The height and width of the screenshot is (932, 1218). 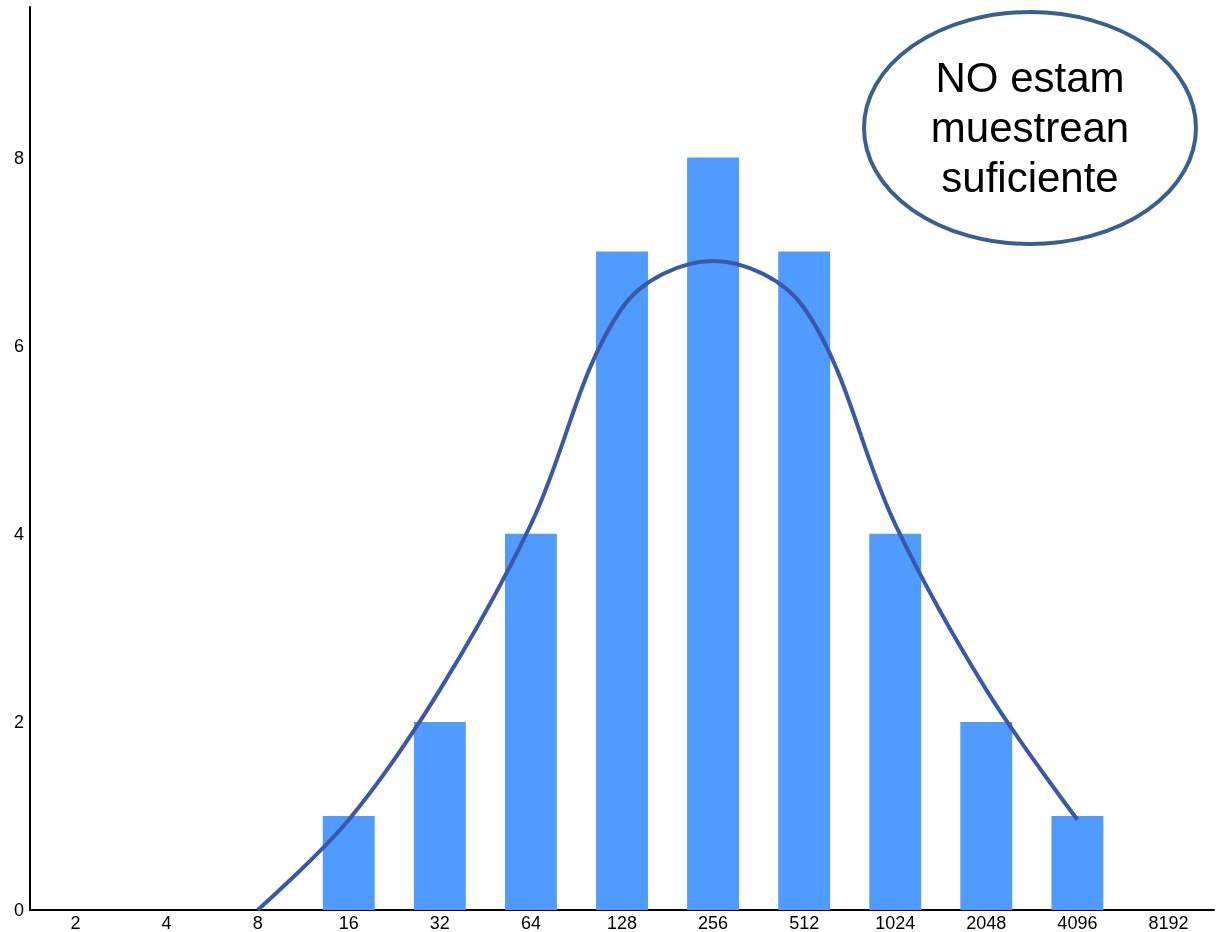 I want to click on x-tick-label: 8192, so click(x=1168, y=922).